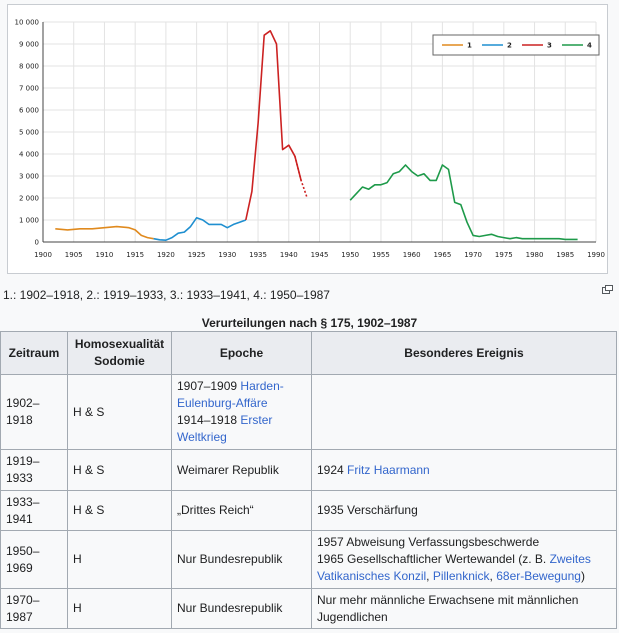 This screenshot has width=619, height=633. What do you see at coordinates (23, 501) in the screenshot?
I see `zeitraum-start: 1933–` at bounding box center [23, 501].